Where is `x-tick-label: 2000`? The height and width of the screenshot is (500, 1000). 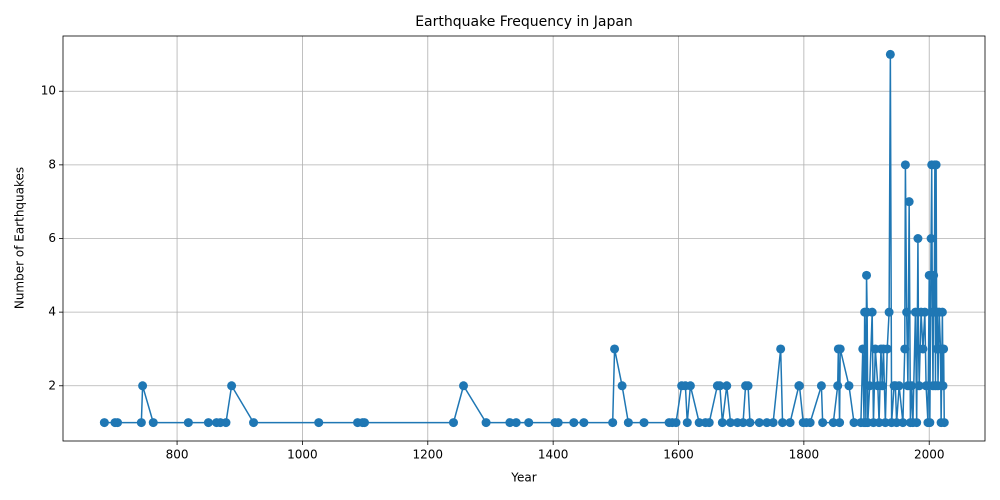 x-tick-label: 2000 is located at coordinates (929, 455).